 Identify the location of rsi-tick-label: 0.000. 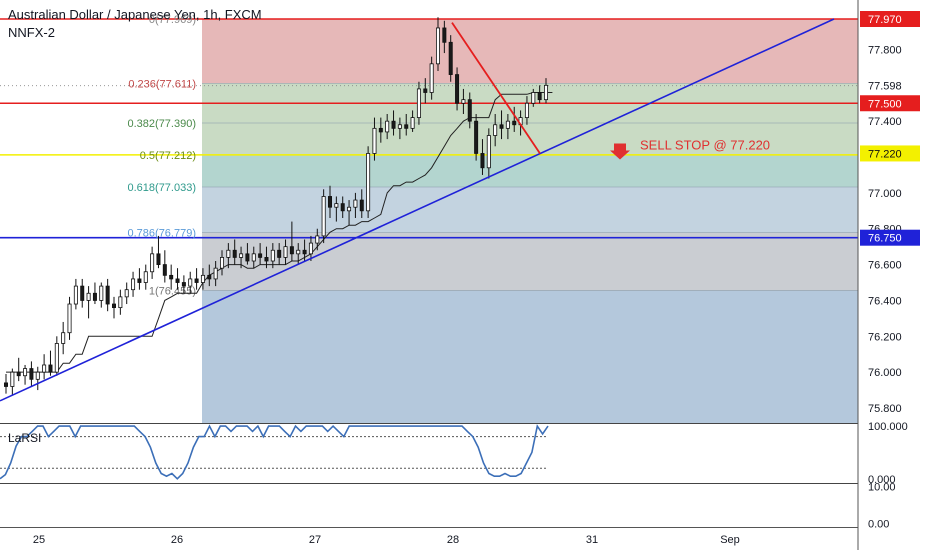
(882, 480).